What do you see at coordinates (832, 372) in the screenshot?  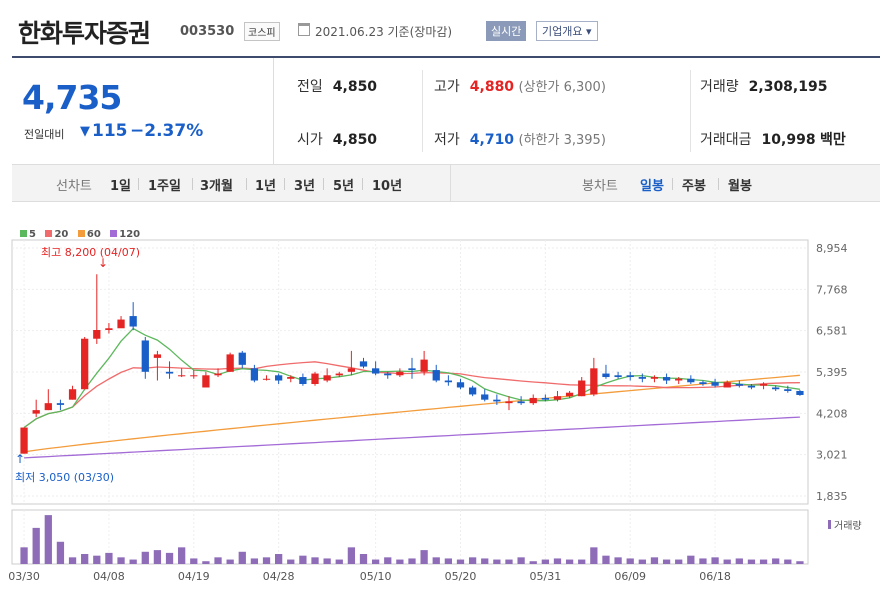 I see `y-tick-label: 5,395` at bounding box center [832, 372].